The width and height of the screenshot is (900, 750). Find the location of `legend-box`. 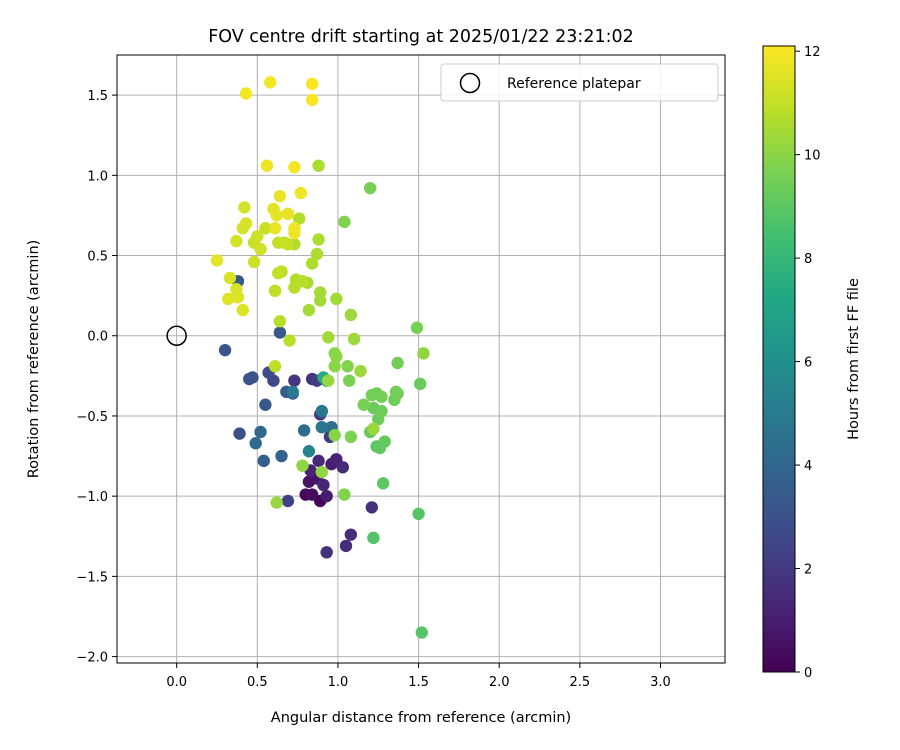

legend-box is located at coordinates (579, 82).